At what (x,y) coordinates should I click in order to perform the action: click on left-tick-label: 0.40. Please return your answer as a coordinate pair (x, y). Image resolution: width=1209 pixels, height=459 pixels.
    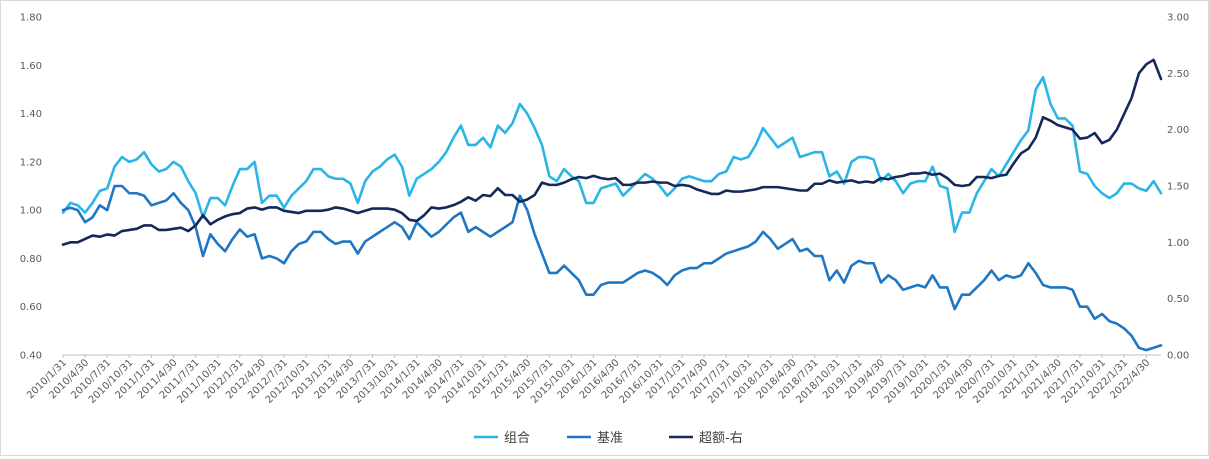
    Looking at the image, I should click on (31, 356).